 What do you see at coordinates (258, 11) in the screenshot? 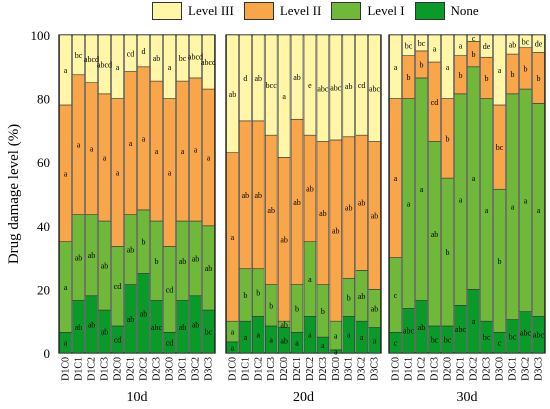
I see `legend-swatch-level-ii` at bounding box center [258, 11].